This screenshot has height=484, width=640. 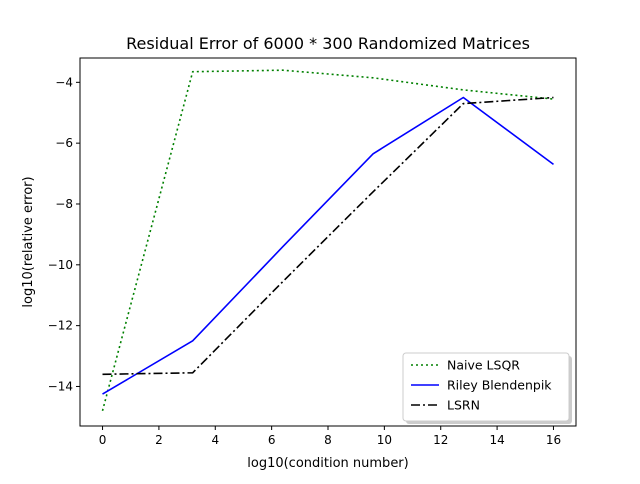 What do you see at coordinates (384, 440) in the screenshot?
I see `x-tick-label: 10` at bounding box center [384, 440].